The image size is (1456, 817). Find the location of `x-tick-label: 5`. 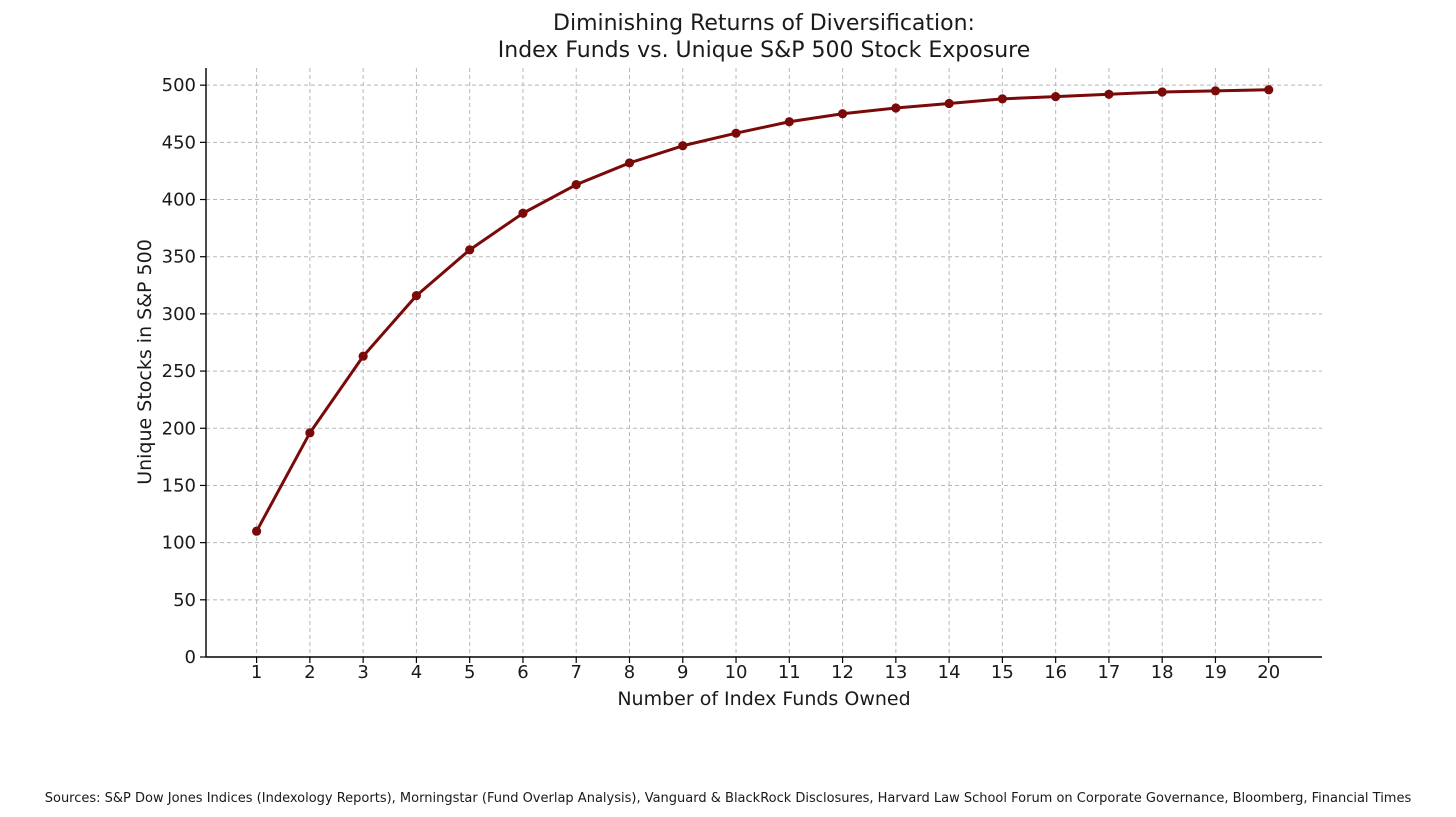

x-tick-label: 5 is located at coordinates (469, 672).